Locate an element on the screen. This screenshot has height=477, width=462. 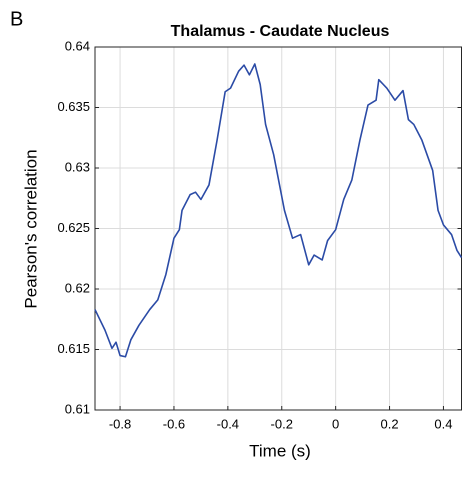
y-tick-label: 0.635 is located at coordinates (73, 106).